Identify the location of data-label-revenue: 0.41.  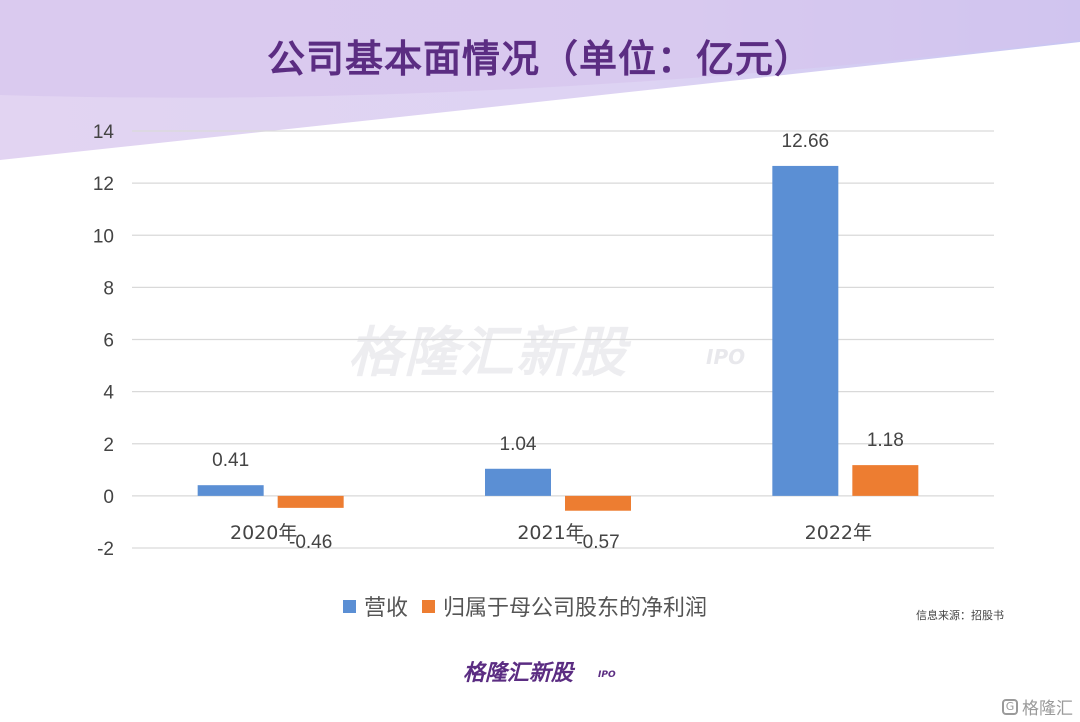
(230, 460).